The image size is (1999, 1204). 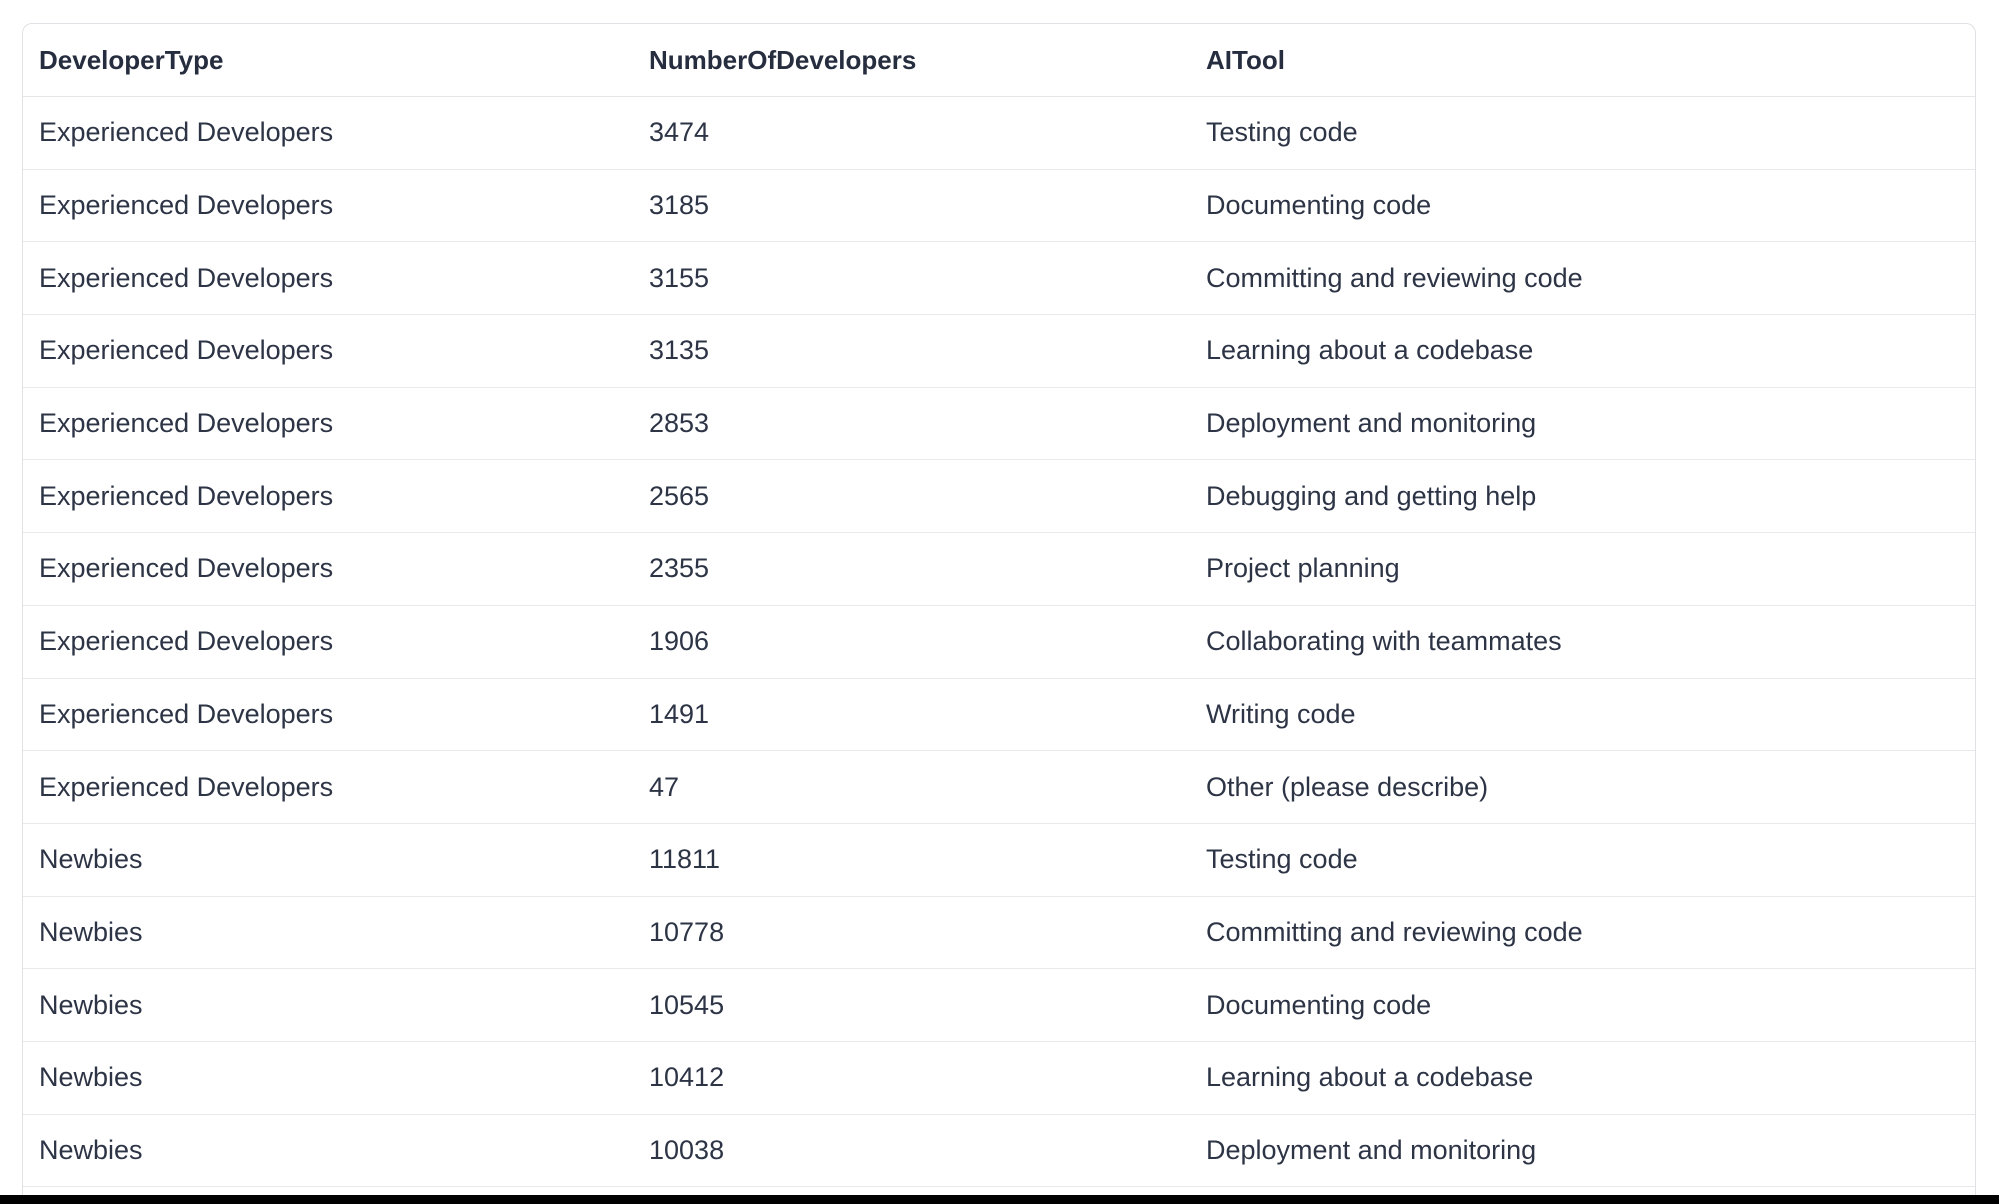 What do you see at coordinates (911, 206) in the screenshot?
I see `cell-number-of-developers: 3185` at bounding box center [911, 206].